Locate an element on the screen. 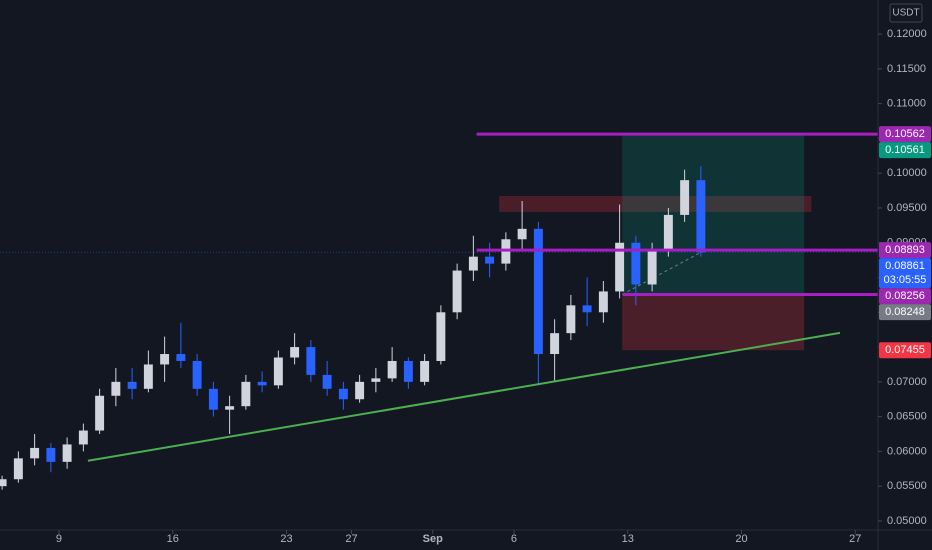 This screenshot has width=932, height=550. price-label: 0.08248 is located at coordinates (905, 312).